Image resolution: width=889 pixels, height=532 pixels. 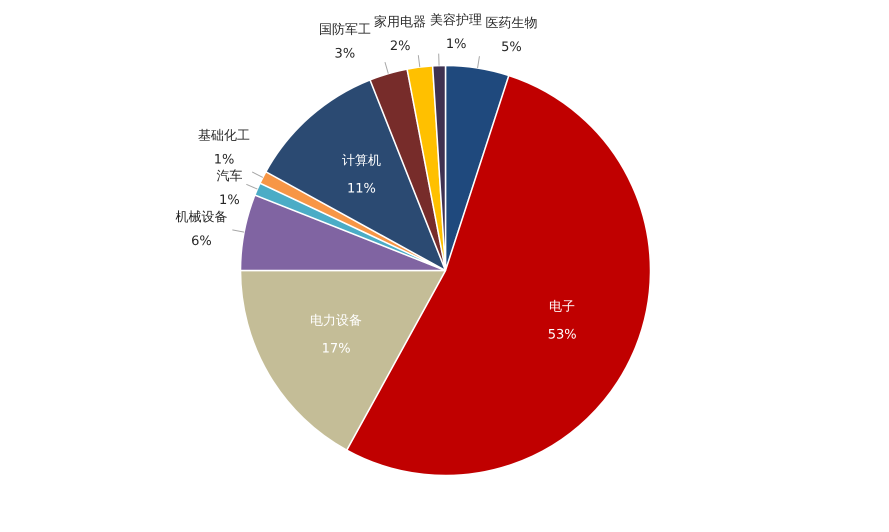 What do you see at coordinates (511, 23) in the screenshot?
I see `slice-label: 医药生物` at bounding box center [511, 23].